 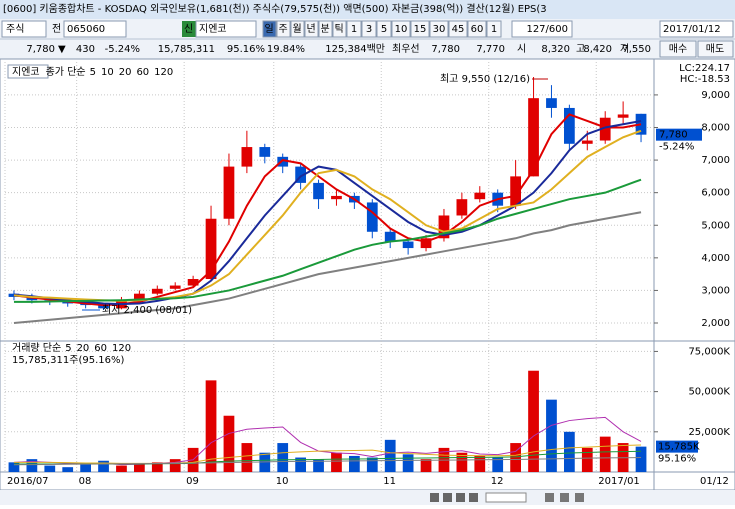 What do you see at coordinates (715, 95) in the screenshot?
I see `y-tick-label: 9,000` at bounding box center [715, 95].